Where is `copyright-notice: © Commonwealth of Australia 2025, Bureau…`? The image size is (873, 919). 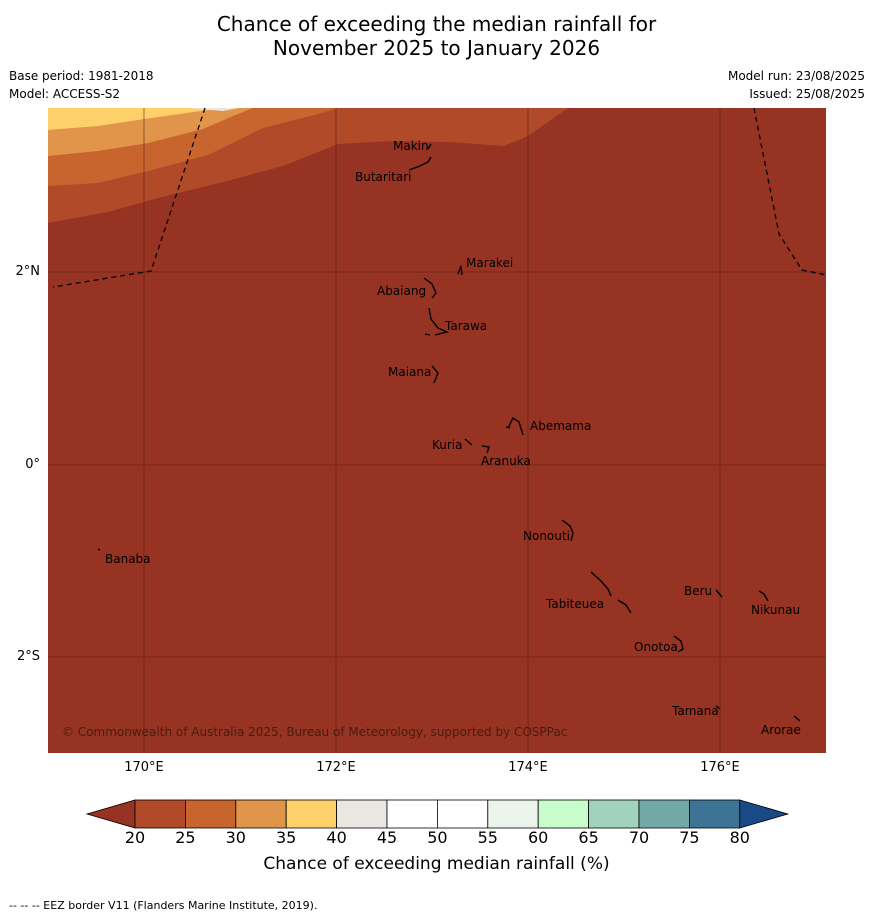 copyright-notice: © Commonwealth of Australia 2025, Bureau… is located at coordinates (314, 732).